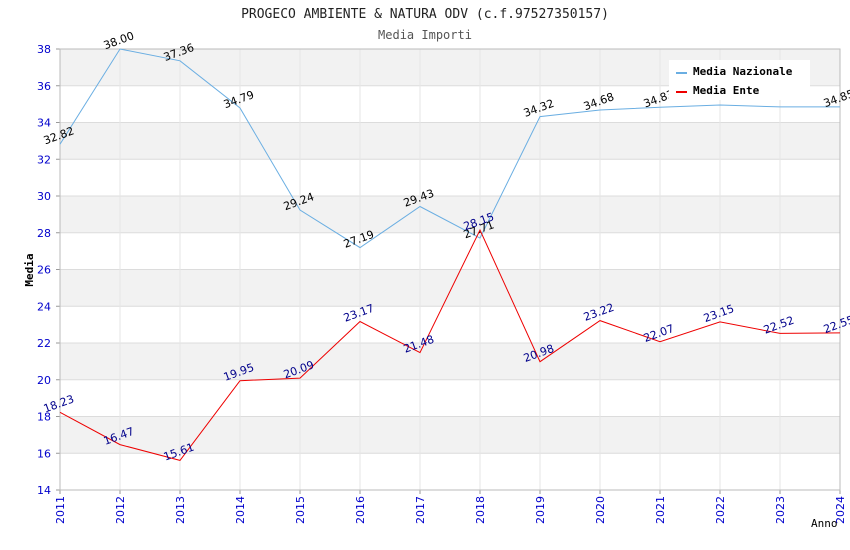  Describe the element at coordinates (44, 490) in the screenshot. I see `y-tick-label: 14` at that location.